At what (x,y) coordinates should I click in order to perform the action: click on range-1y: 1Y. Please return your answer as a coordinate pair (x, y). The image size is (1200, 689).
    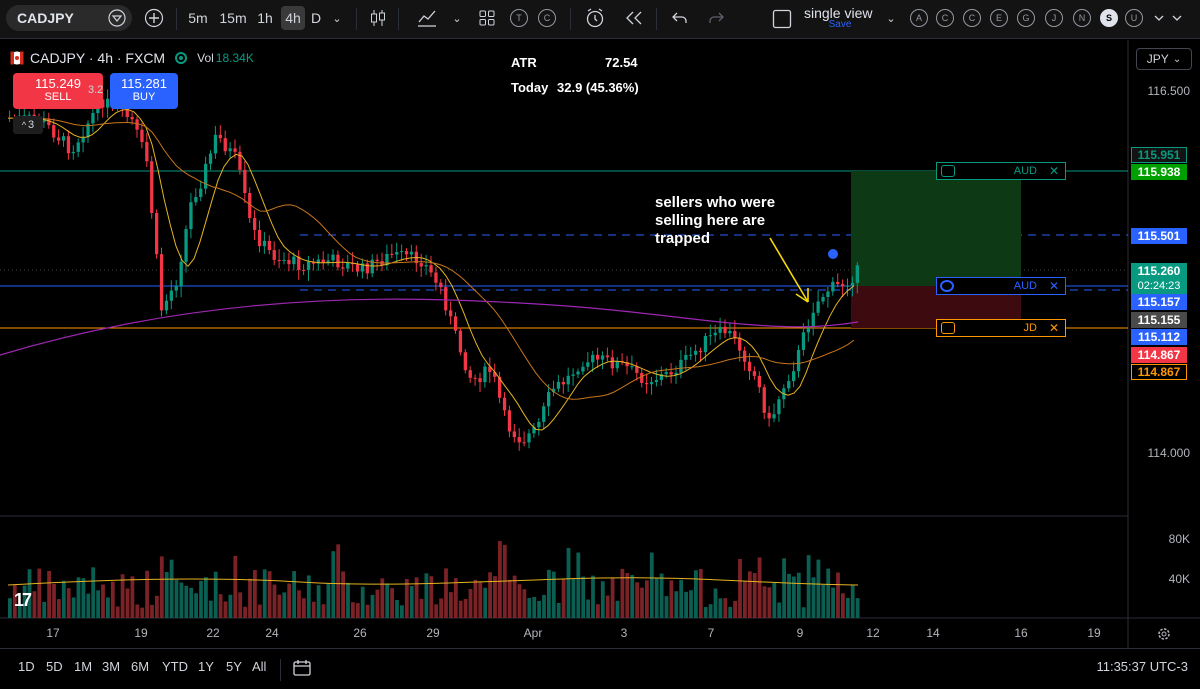
    Looking at the image, I should click on (206, 666).